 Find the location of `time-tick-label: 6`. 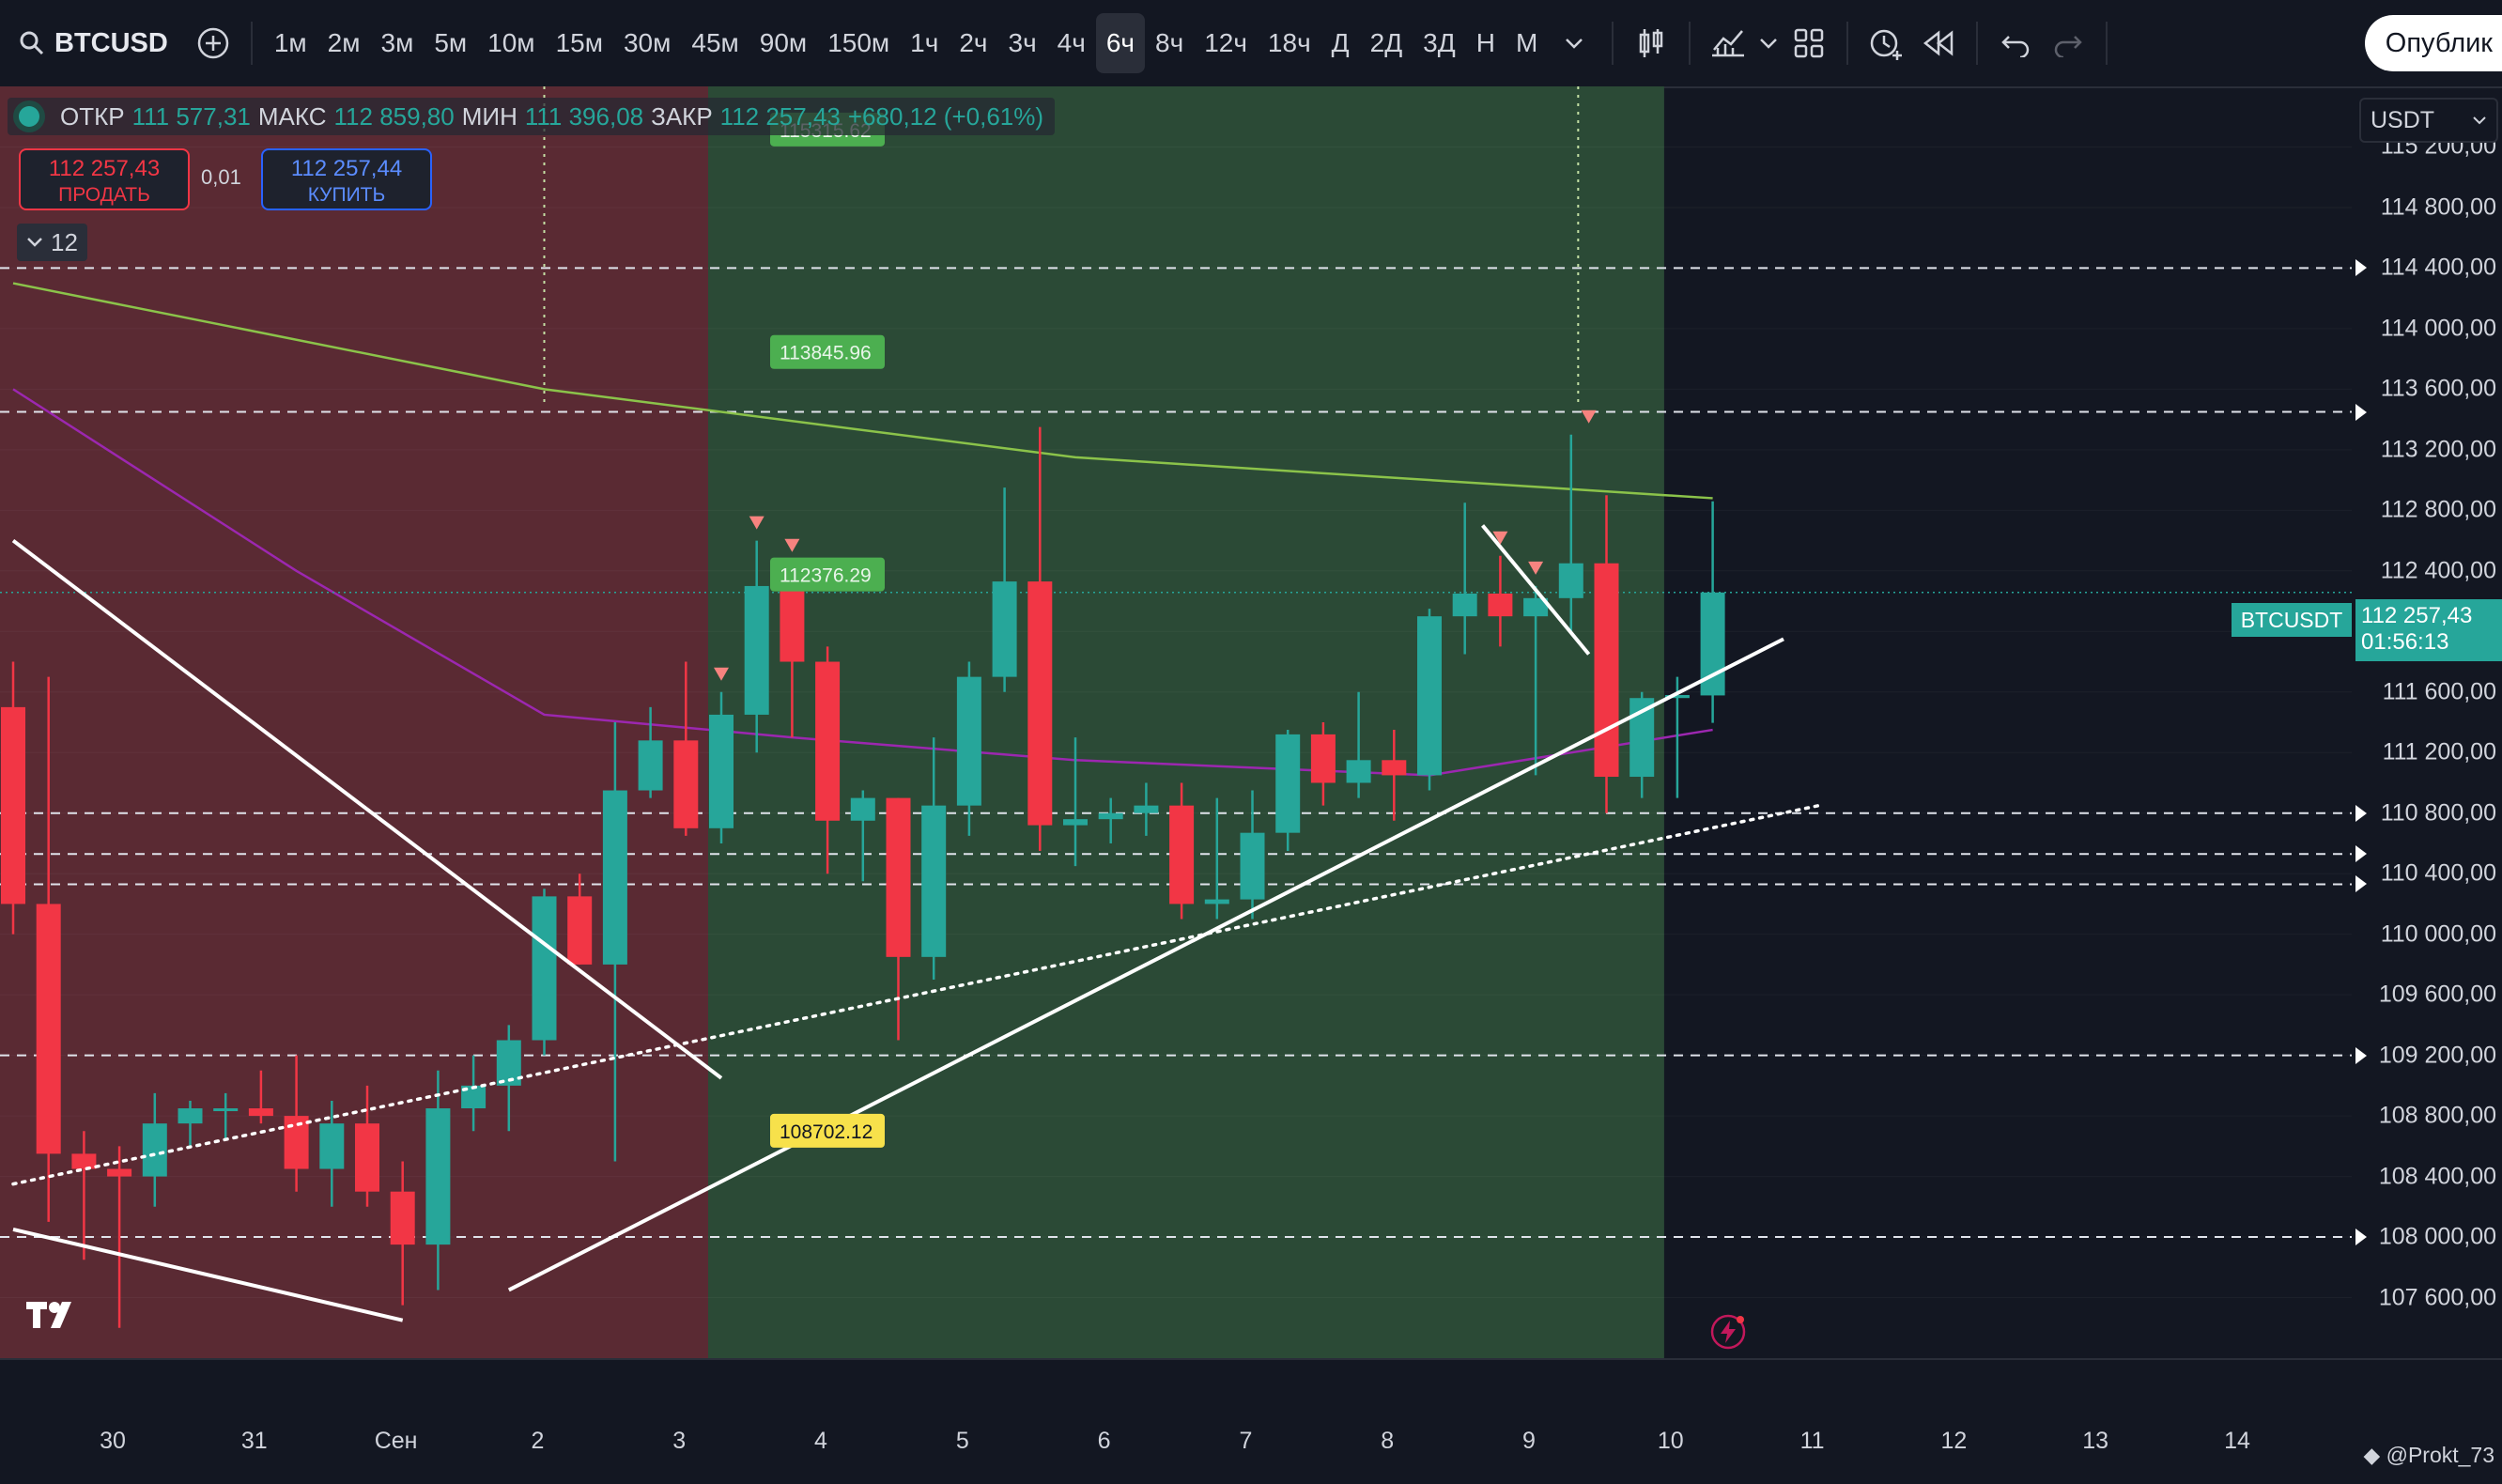

time-tick-label: 6 is located at coordinates (1104, 1441).